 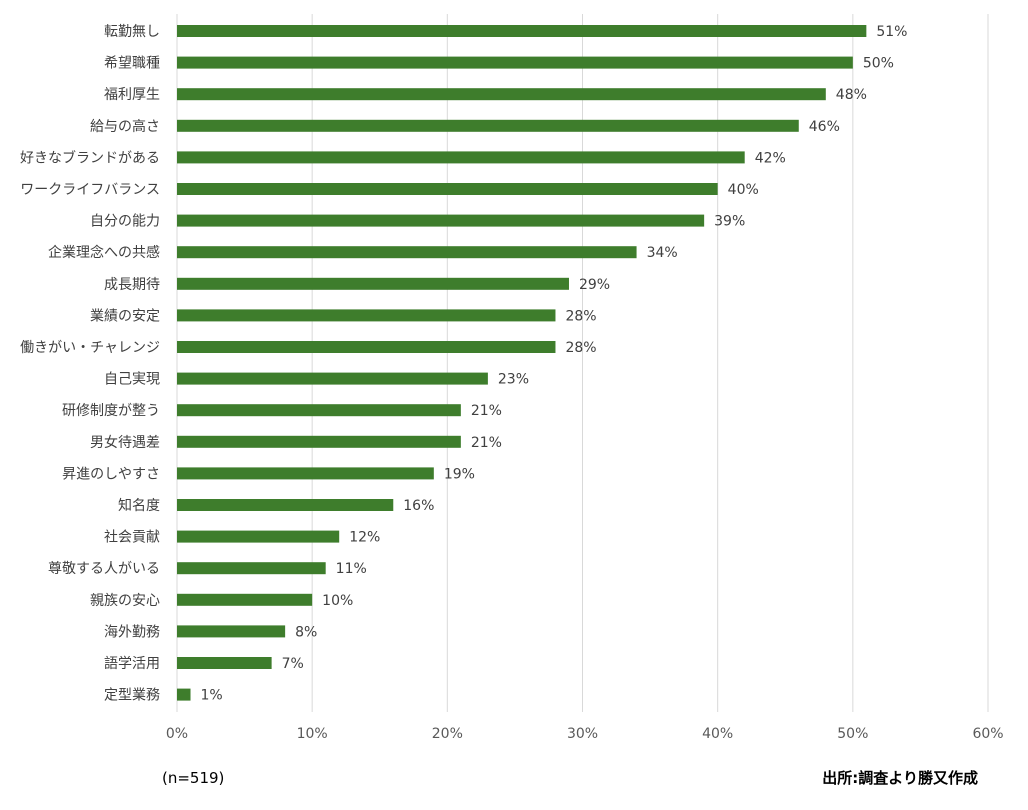 What do you see at coordinates (824, 127) in the screenshot?
I see `value-label: 46%` at bounding box center [824, 127].